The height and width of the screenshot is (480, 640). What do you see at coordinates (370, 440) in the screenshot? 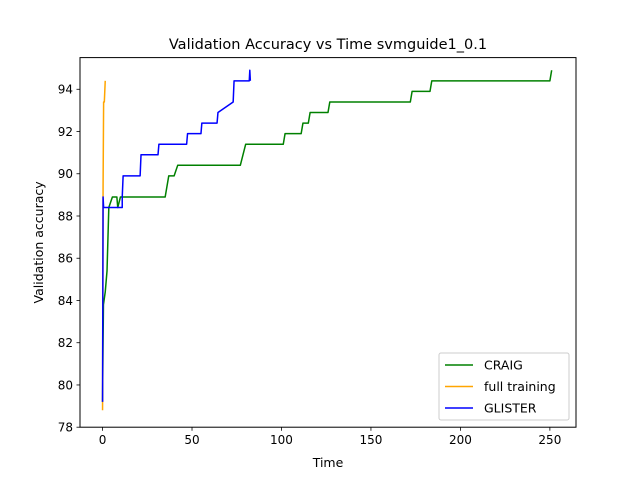
I see `x-tick-label: 150` at bounding box center [370, 440].